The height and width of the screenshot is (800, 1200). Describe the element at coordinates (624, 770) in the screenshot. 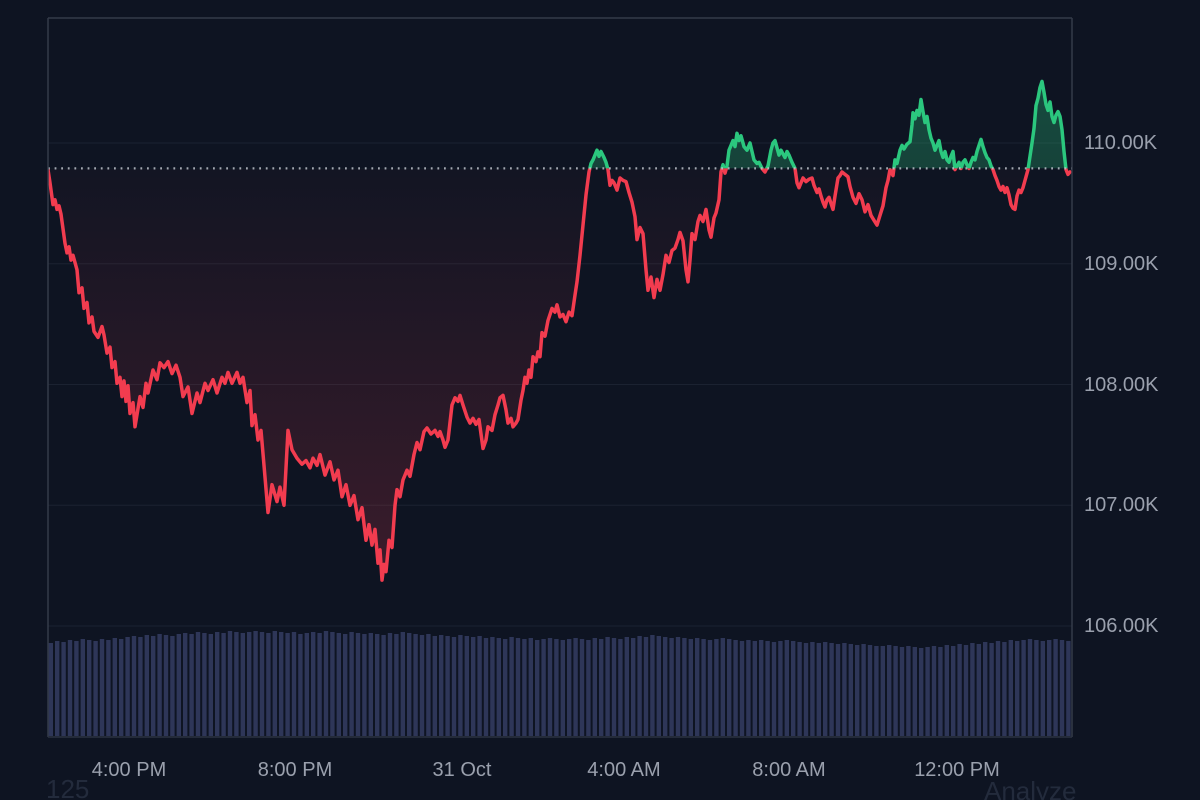

I see `x-axis-label: 4:00 AM` at that location.